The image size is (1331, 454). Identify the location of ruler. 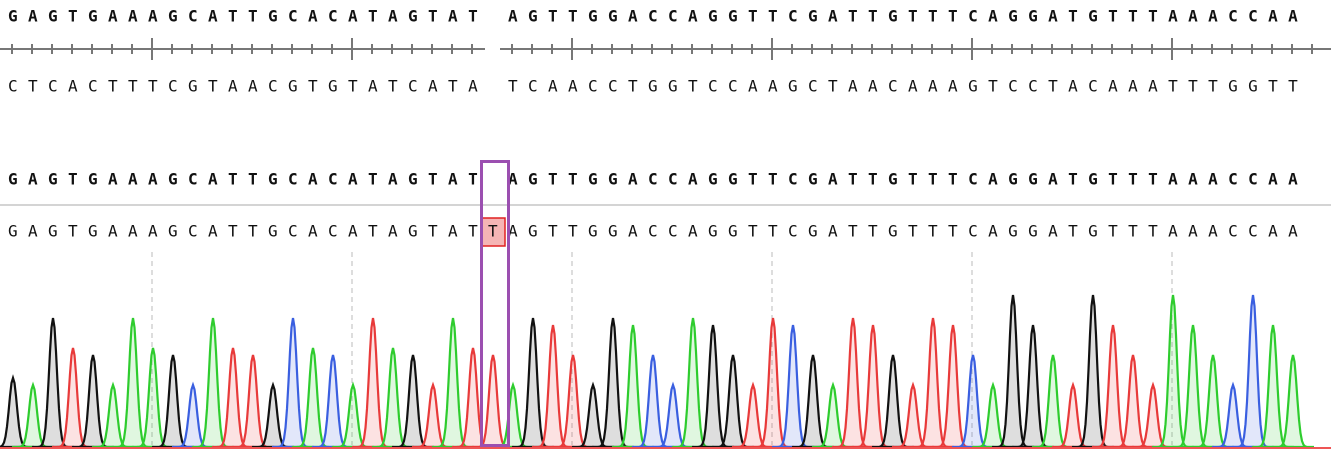
(665, 49).